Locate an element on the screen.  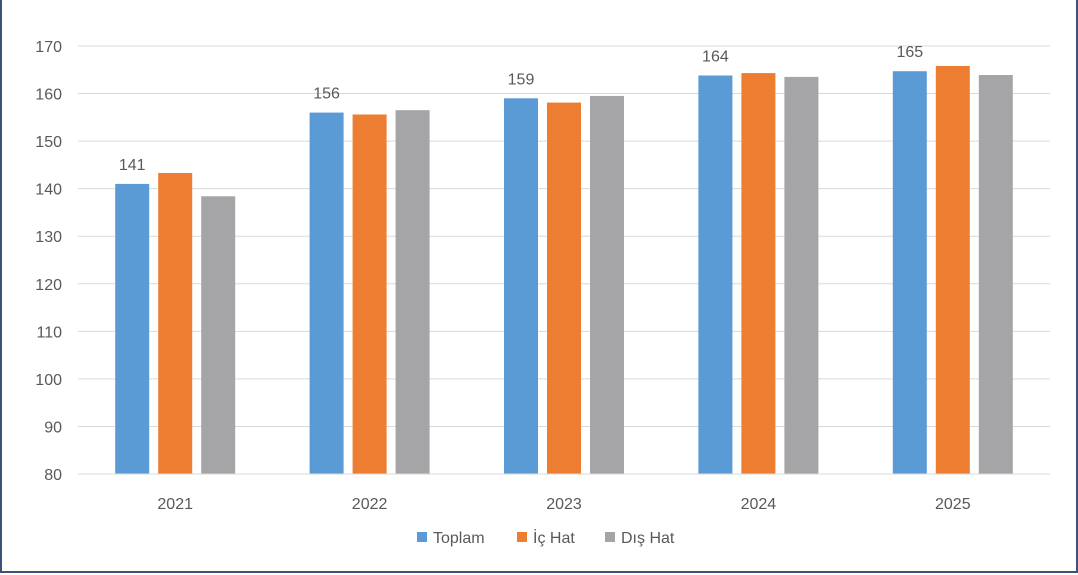
y-tick-label: 90 is located at coordinates (53, 427).